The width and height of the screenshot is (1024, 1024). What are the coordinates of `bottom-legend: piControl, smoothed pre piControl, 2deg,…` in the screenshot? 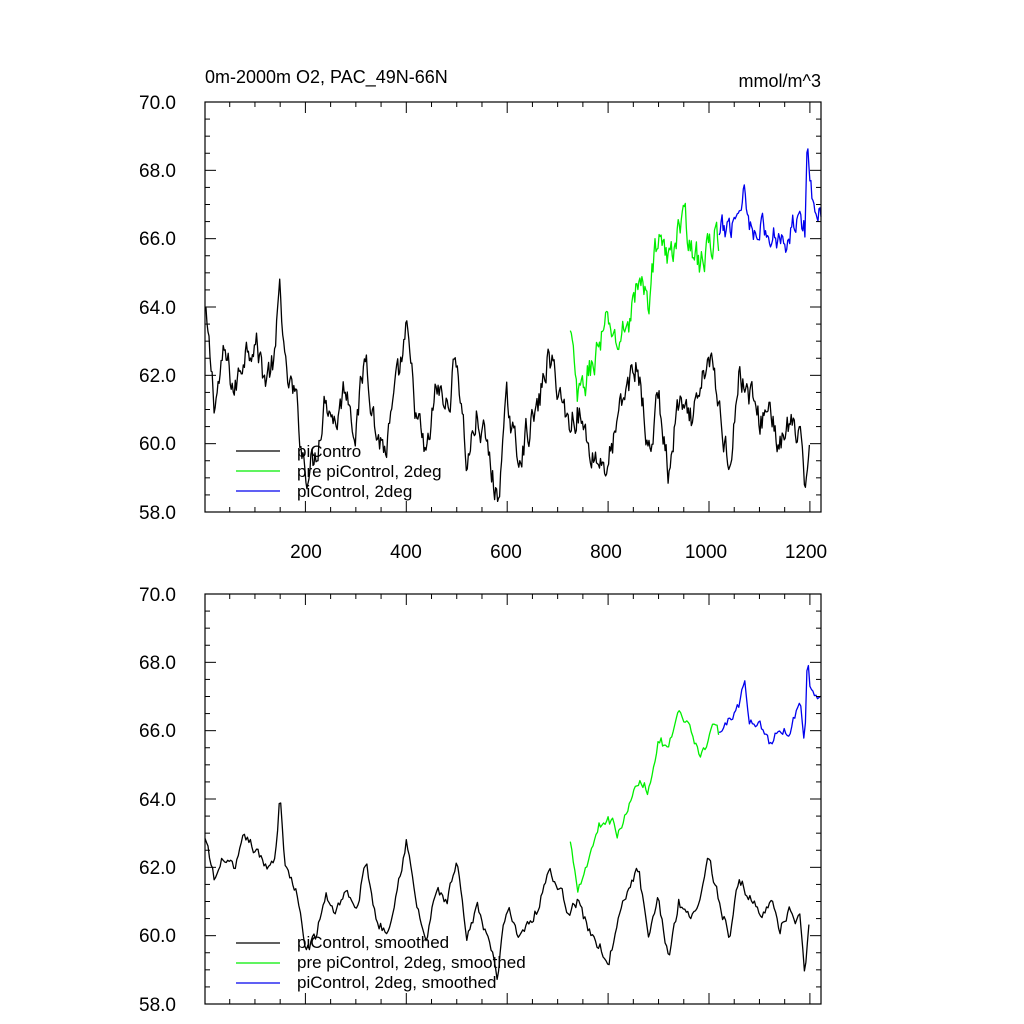 It's located at (381, 962).